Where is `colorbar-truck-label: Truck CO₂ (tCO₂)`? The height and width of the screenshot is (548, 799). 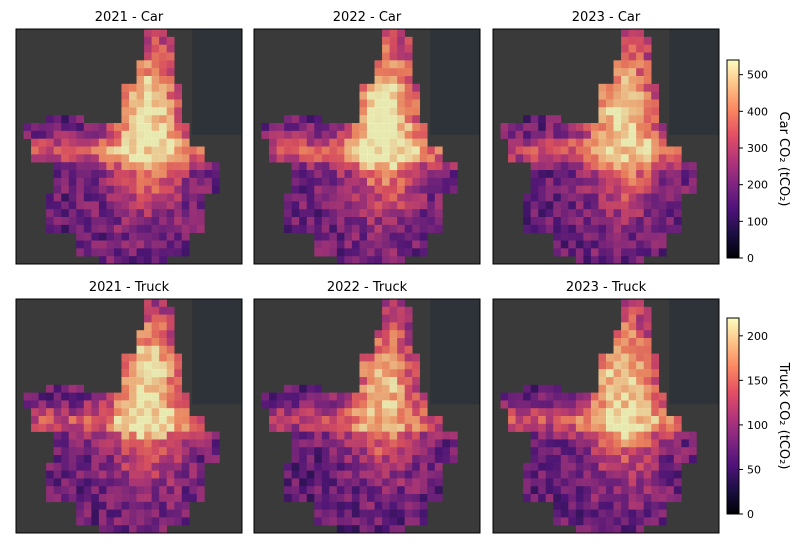 colorbar-truck-label: Truck CO₂ (tCO₂) is located at coordinates (783, 416).